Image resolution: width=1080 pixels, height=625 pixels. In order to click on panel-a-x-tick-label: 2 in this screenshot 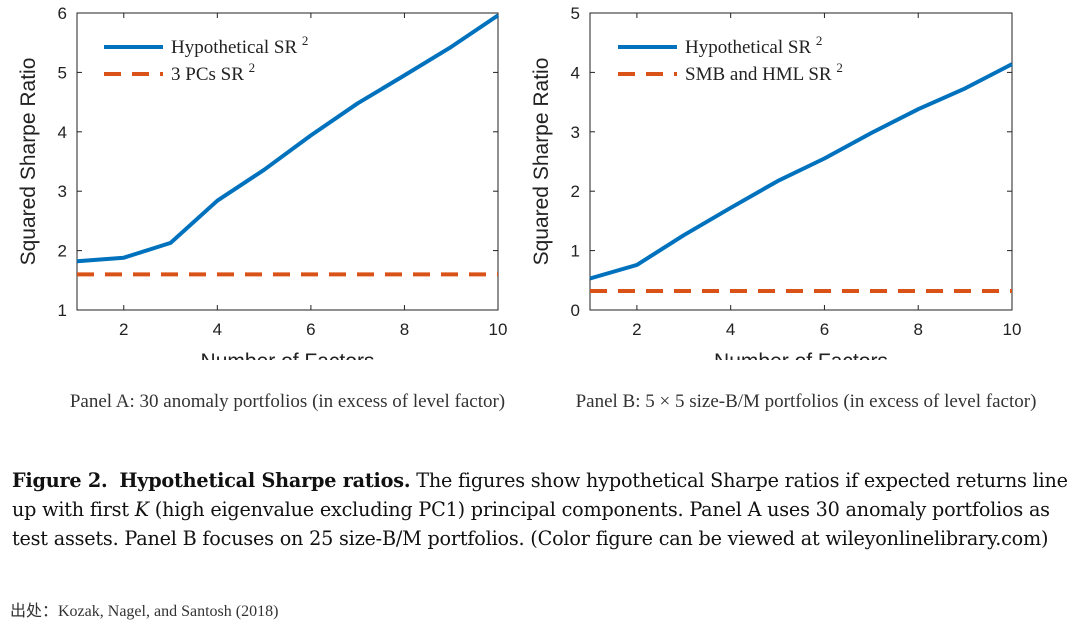, I will do `click(123, 329)`.